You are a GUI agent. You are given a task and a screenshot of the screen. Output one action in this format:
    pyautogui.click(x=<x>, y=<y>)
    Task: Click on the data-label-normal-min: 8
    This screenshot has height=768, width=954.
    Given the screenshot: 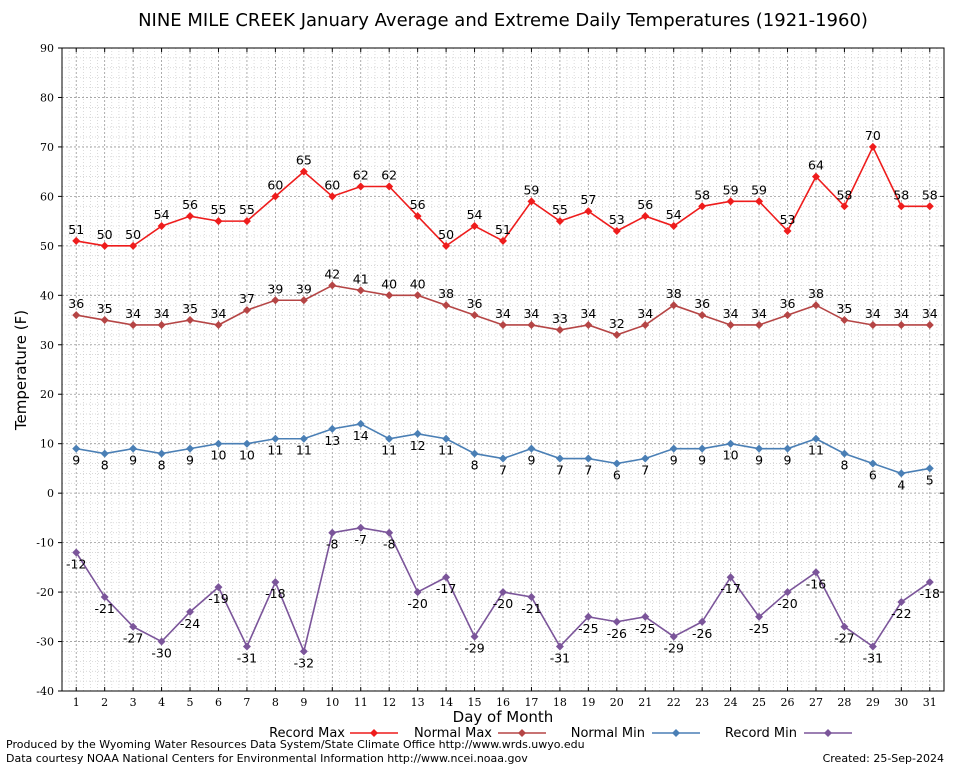 What is the action you would take?
    pyautogui.click(x=105, y=465)
    